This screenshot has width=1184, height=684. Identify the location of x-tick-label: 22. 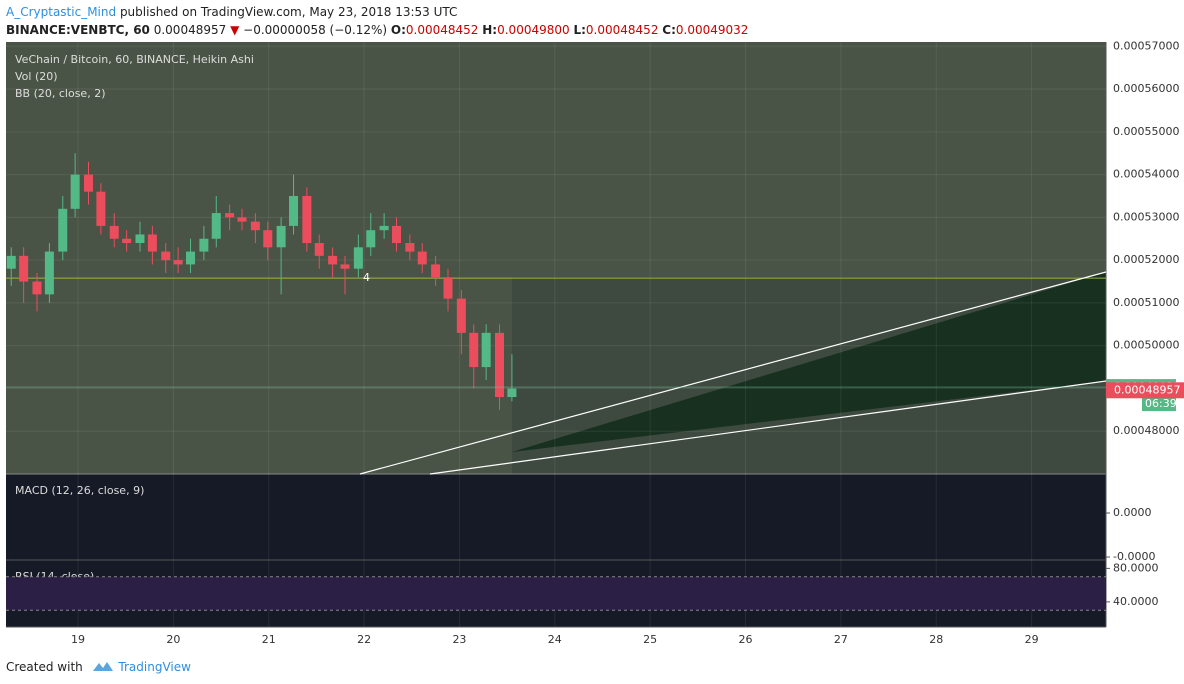
(364, 639).